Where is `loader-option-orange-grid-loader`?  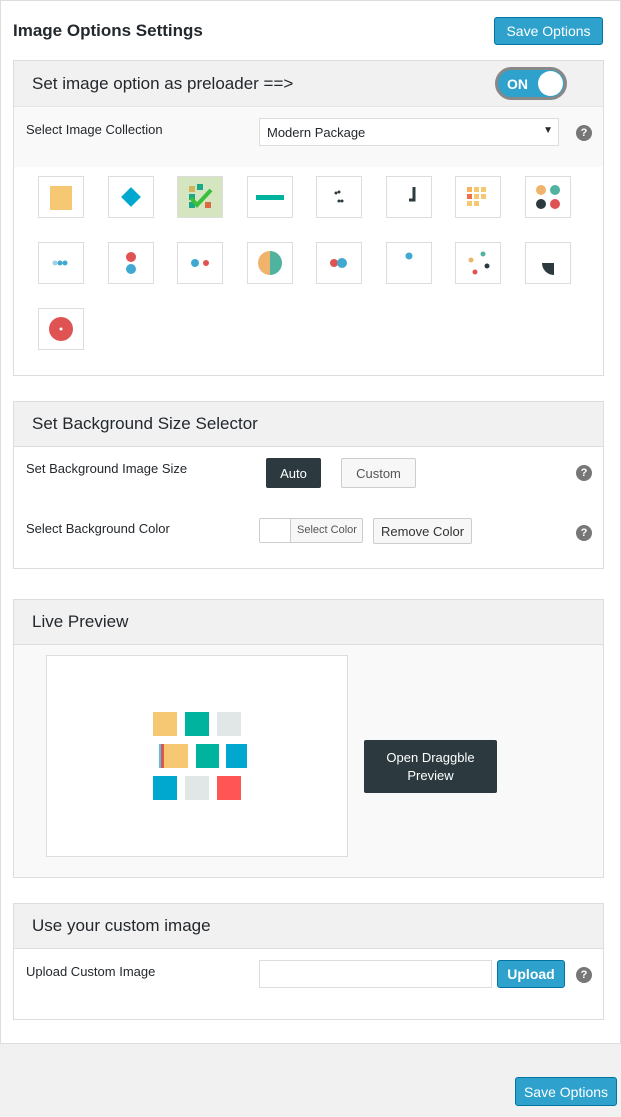
loader-option-orange-grid-loader is located at coordinates (478, 197).